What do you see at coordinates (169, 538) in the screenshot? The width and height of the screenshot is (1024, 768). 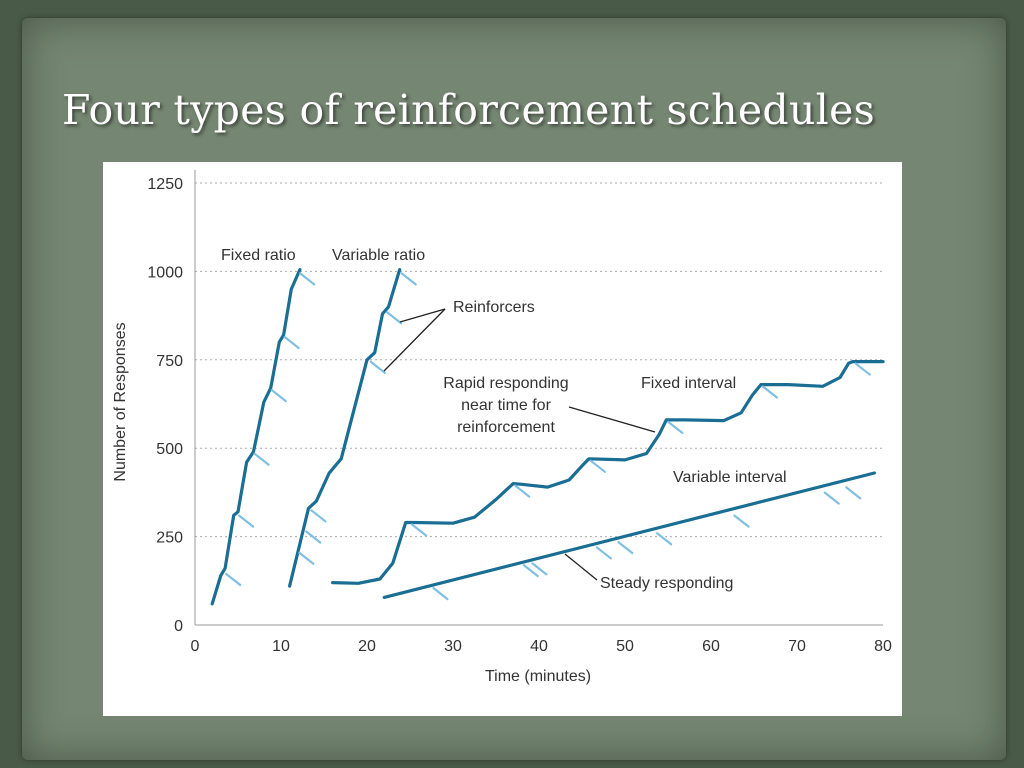 I see `y-tick-250: 250` at bounding box center [169, 538].